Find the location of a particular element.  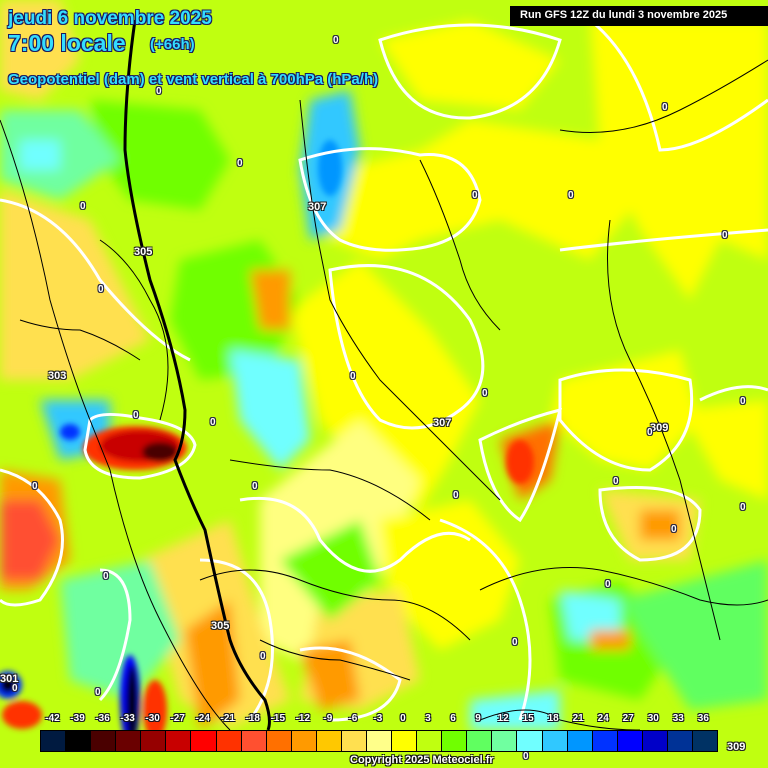

colorbar-tick-label: -33 is located at coordinates (127, 718).